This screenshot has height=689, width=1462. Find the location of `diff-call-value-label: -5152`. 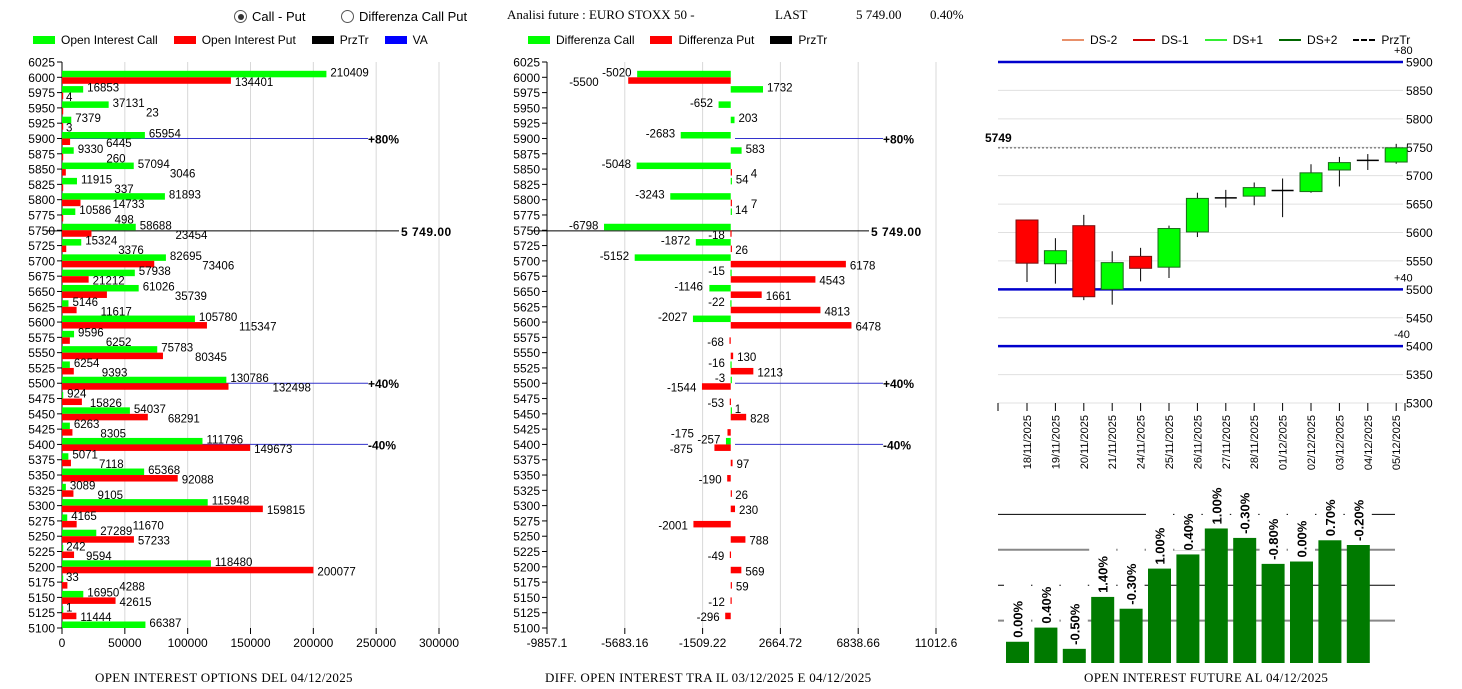

diff-call-value-label: -5152 is located at coordinates (614, 257).